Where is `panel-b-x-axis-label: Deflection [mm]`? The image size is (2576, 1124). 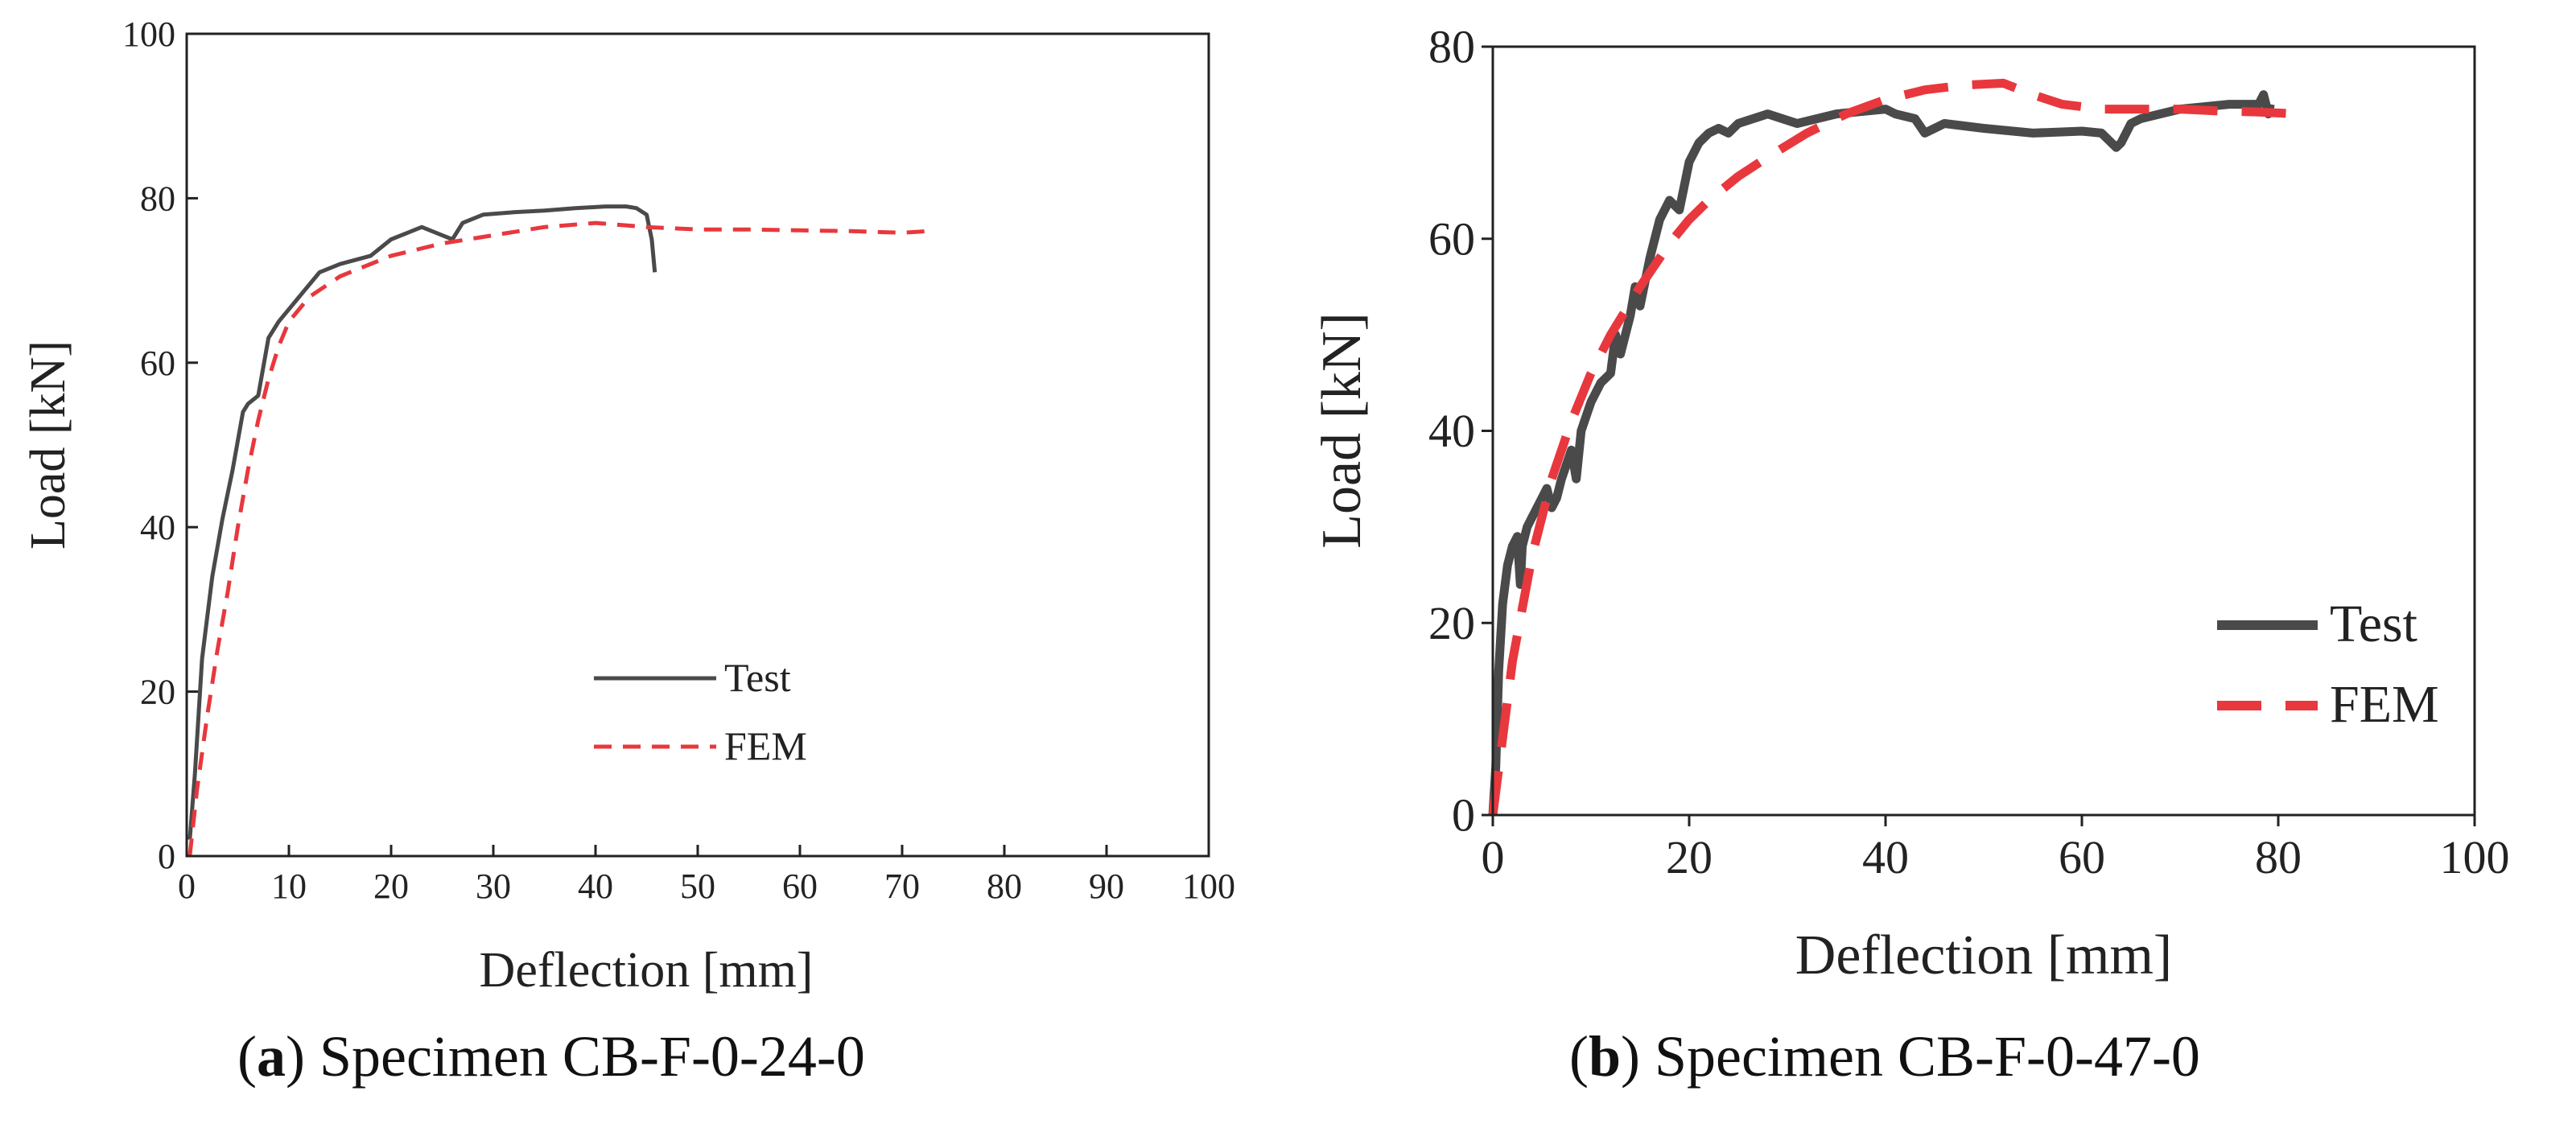 panel-b-x-axis-label: Deflection [mm] is located at coordinates (1983, 955).